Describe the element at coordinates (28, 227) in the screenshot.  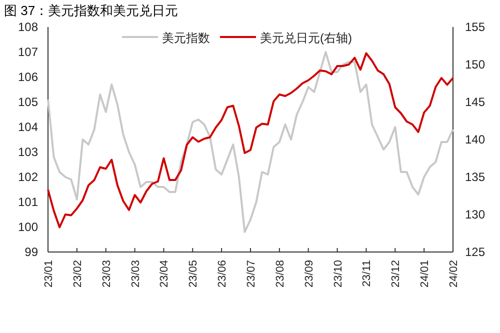
I see `y-tick-label: 100` at that location.